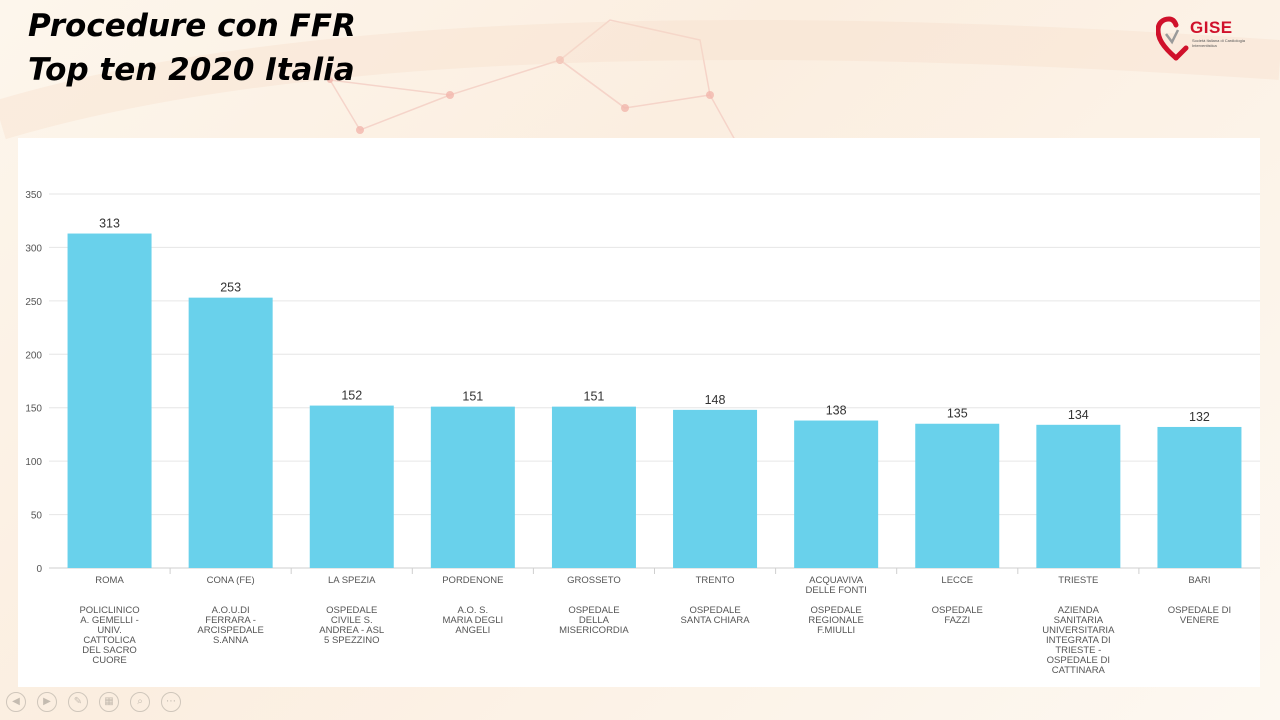 The height and width of the screenshot is (720, 1280). I want to click on x-category-label: CONA (FE), so click(231, 580).